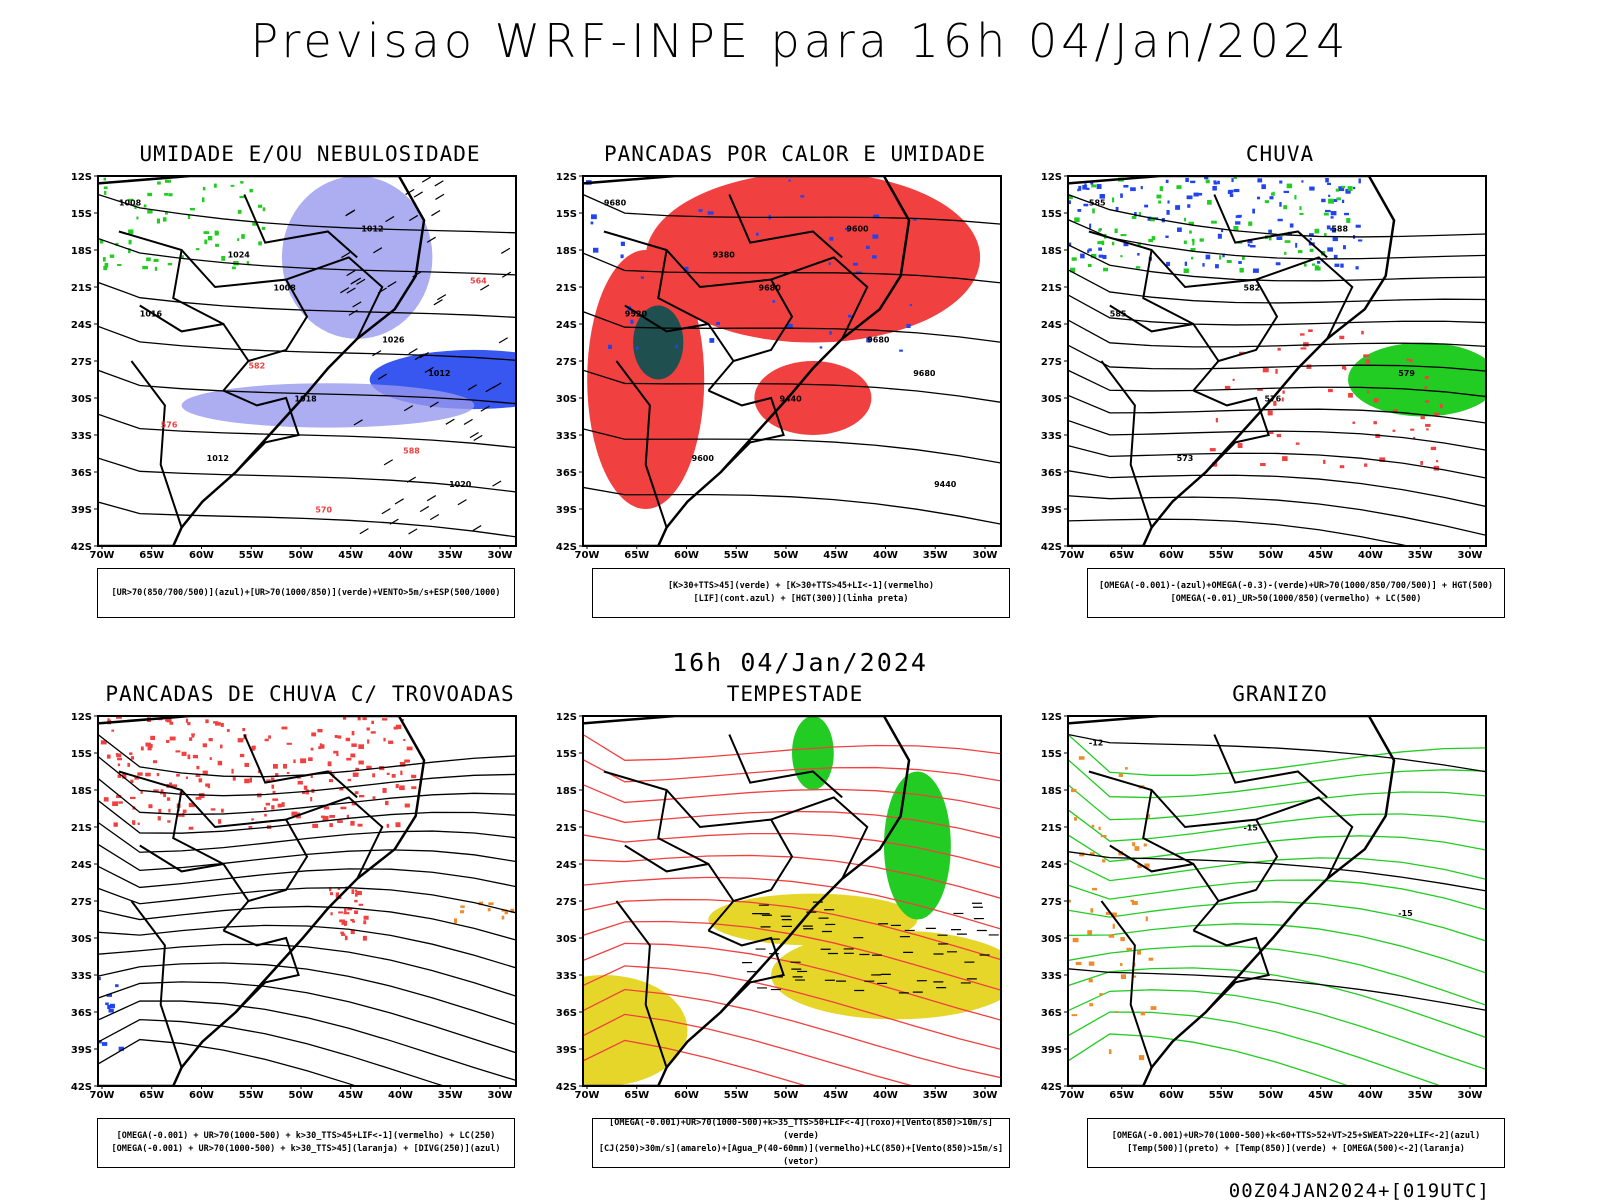 This screenshot has width=1600, height=1202. What do you see at coordinates (372, 229) in the screenshot?
I see `contour-label: 1012` at bounding box center [372, 229].